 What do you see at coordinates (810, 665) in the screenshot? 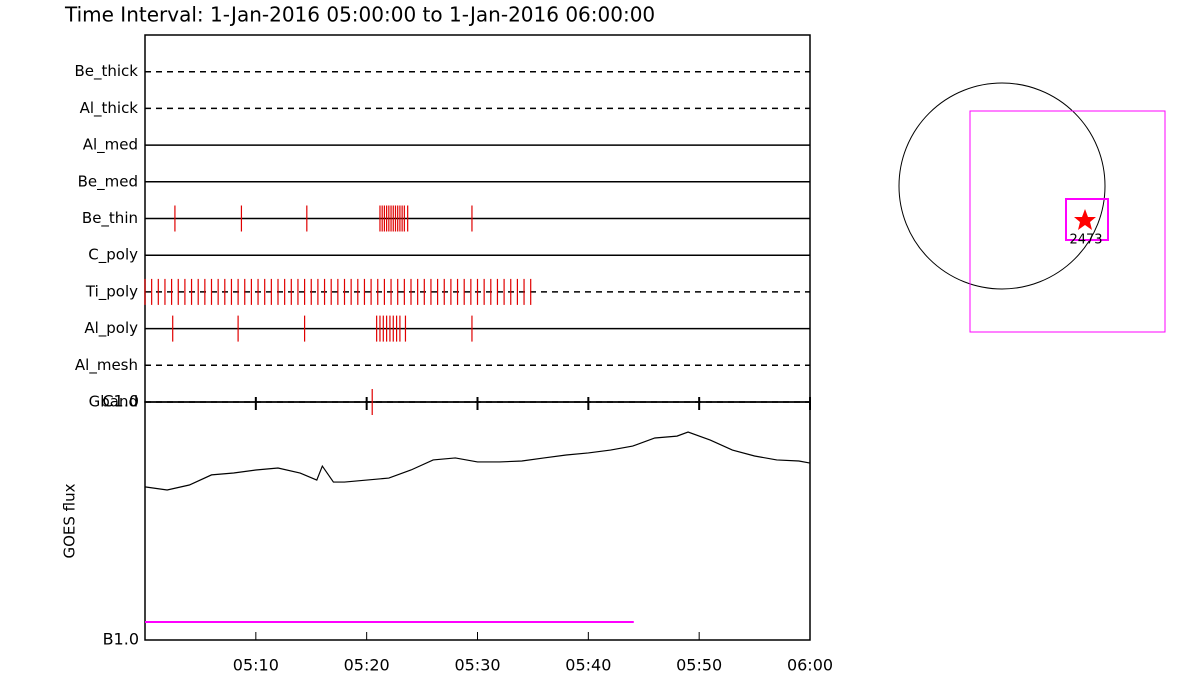
I see `x-tick-label: 06:00` at bounding box center [810, 665].